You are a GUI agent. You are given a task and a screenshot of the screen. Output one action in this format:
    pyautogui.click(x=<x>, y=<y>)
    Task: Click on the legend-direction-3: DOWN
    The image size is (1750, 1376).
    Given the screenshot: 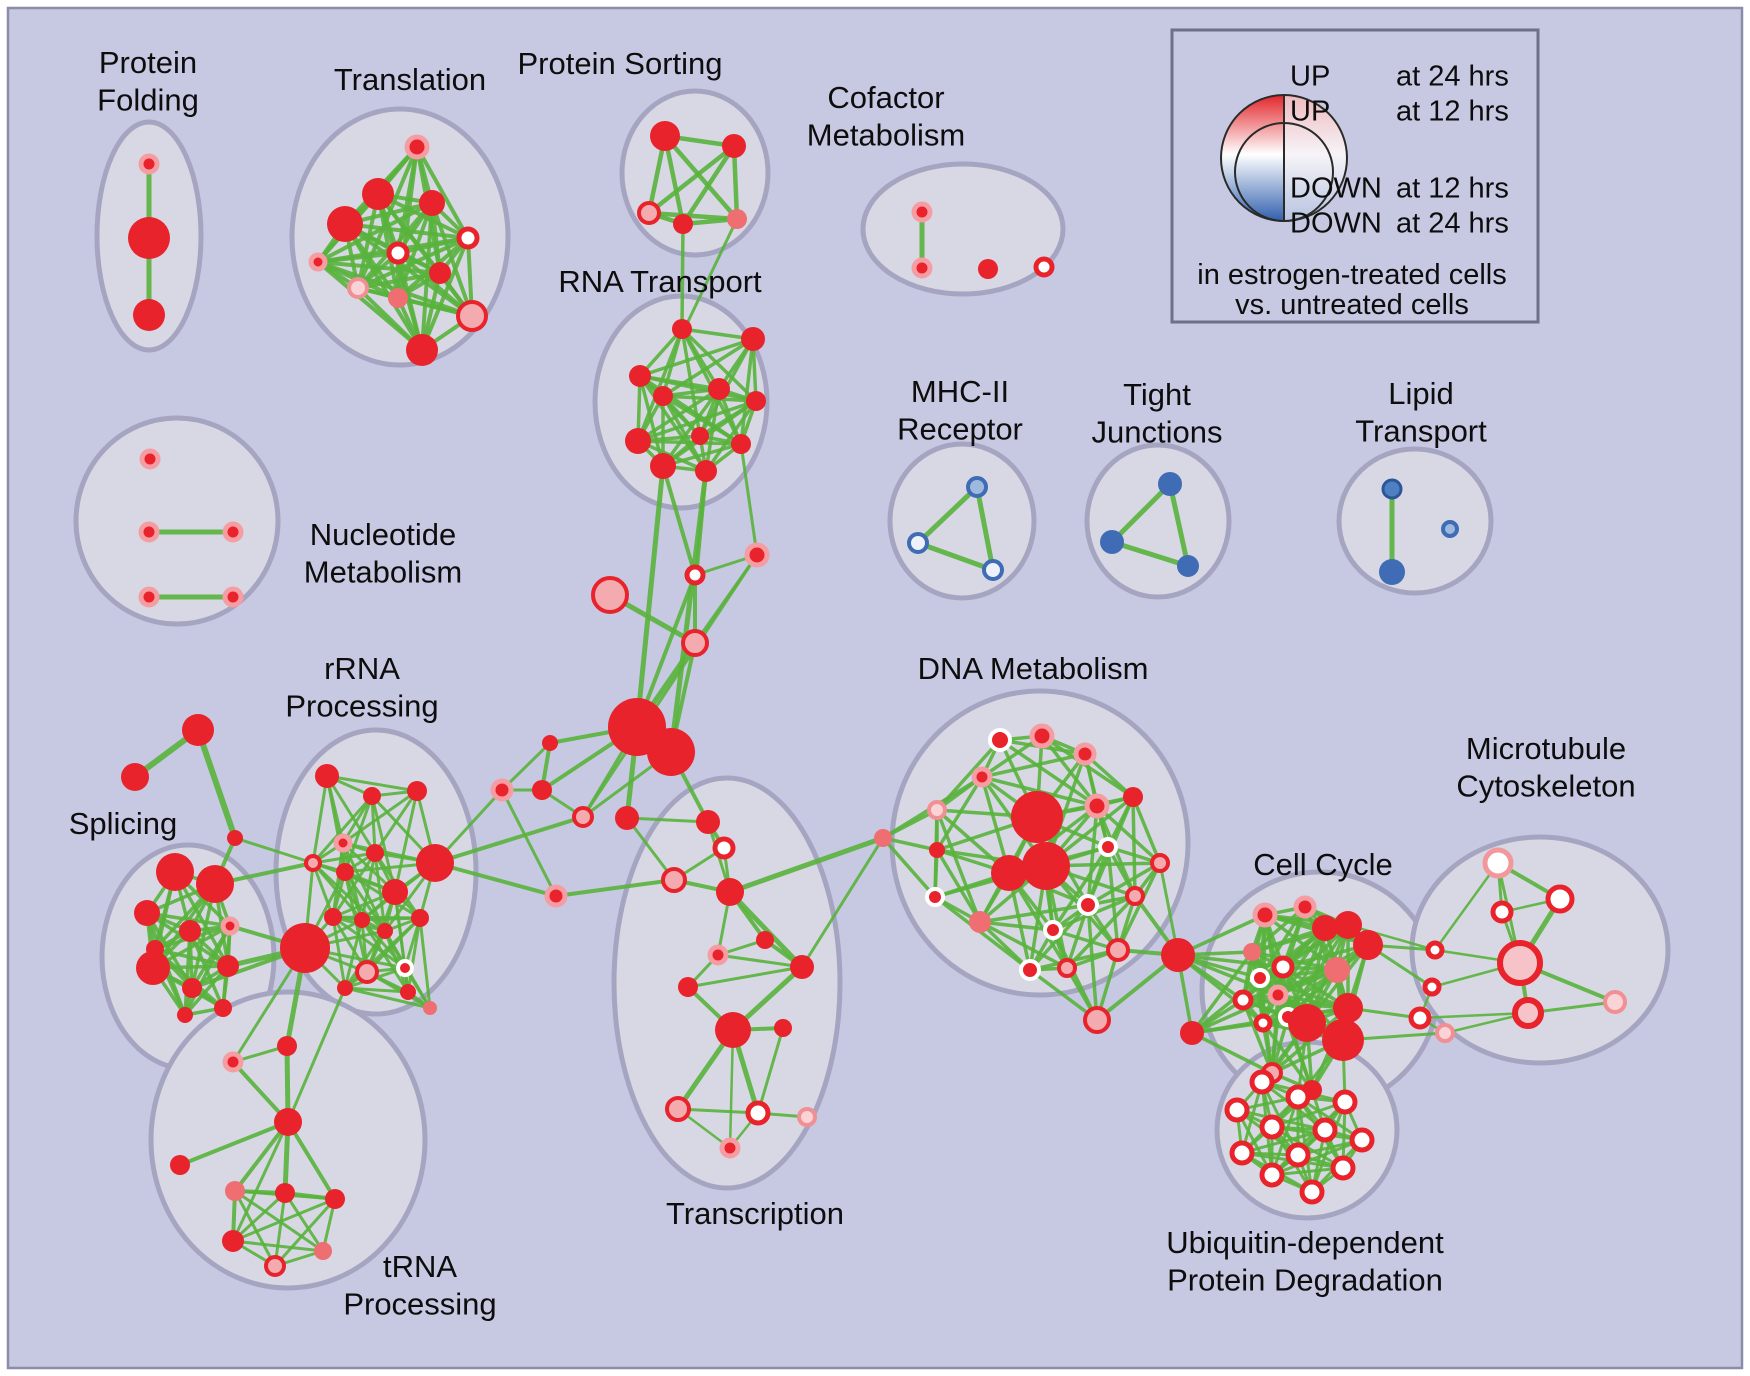 What is the action you would take?
    pyautogui.click(x=1336, y=224)
    